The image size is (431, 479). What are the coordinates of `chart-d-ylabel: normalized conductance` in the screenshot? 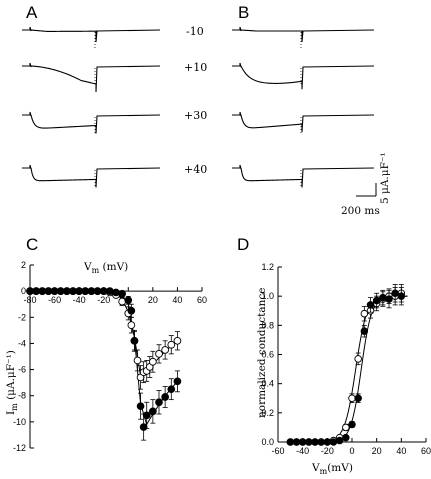 It's located at (262, 352).